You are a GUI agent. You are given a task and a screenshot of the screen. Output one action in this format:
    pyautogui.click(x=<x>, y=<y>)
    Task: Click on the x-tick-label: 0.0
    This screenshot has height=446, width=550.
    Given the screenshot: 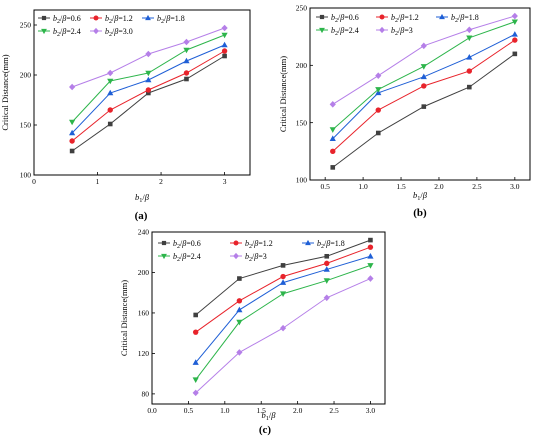 What is the action you would take?
    pyautogui.click(x=152, y=410)
    